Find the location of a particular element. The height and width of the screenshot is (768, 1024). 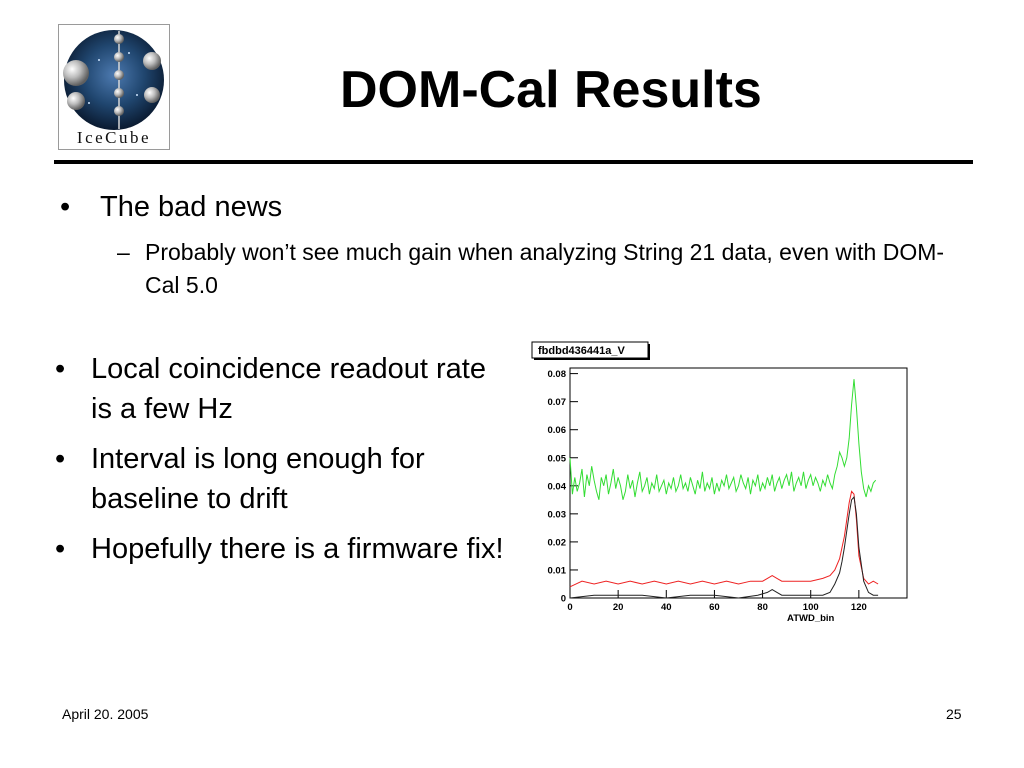

y-tick-label: 0.06 is located at coordinates (557, 430).